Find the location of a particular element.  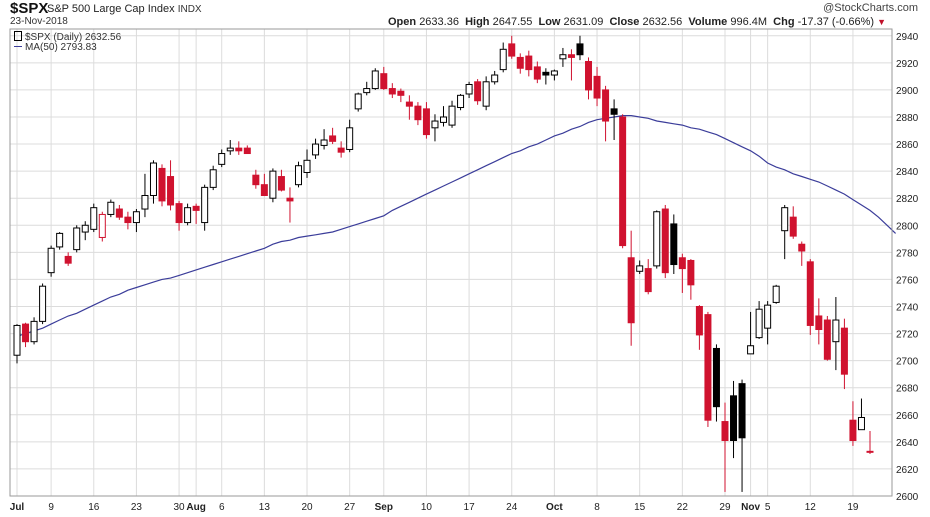

y-tick-label: 2600 is located at coordinates (907, 497).